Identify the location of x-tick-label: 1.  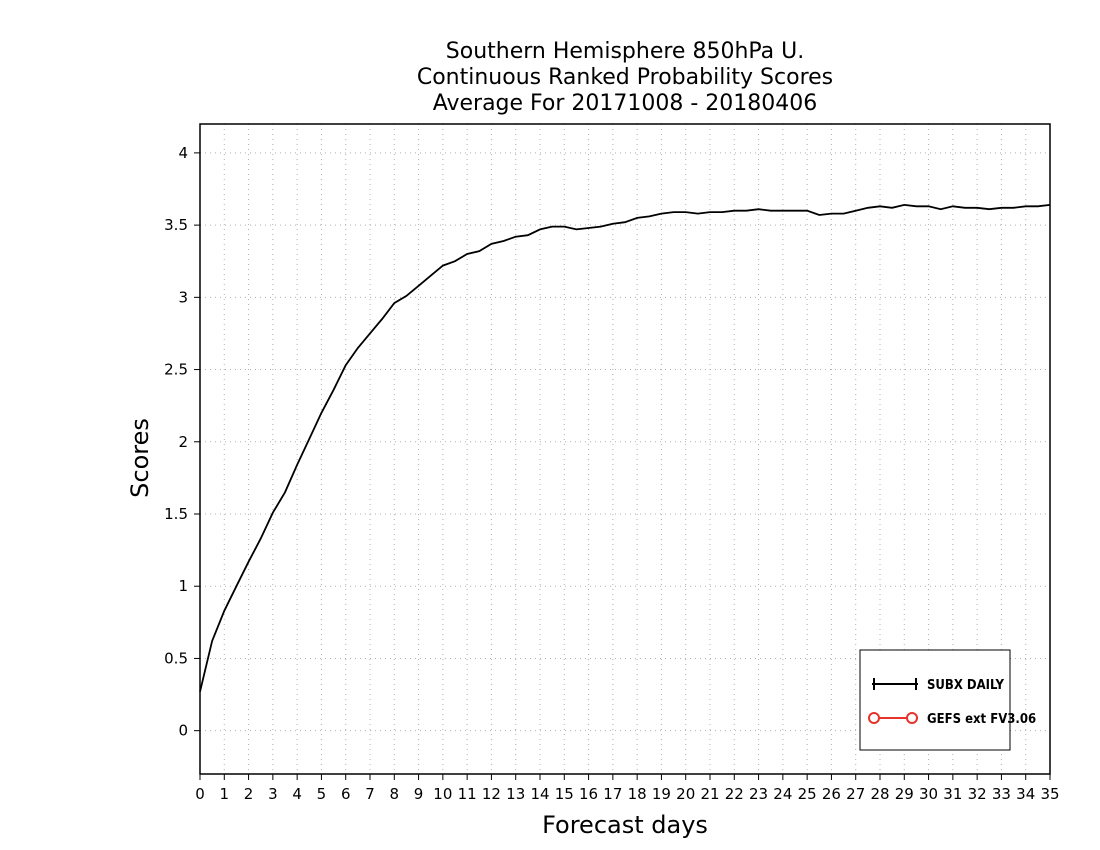
(225, 794).